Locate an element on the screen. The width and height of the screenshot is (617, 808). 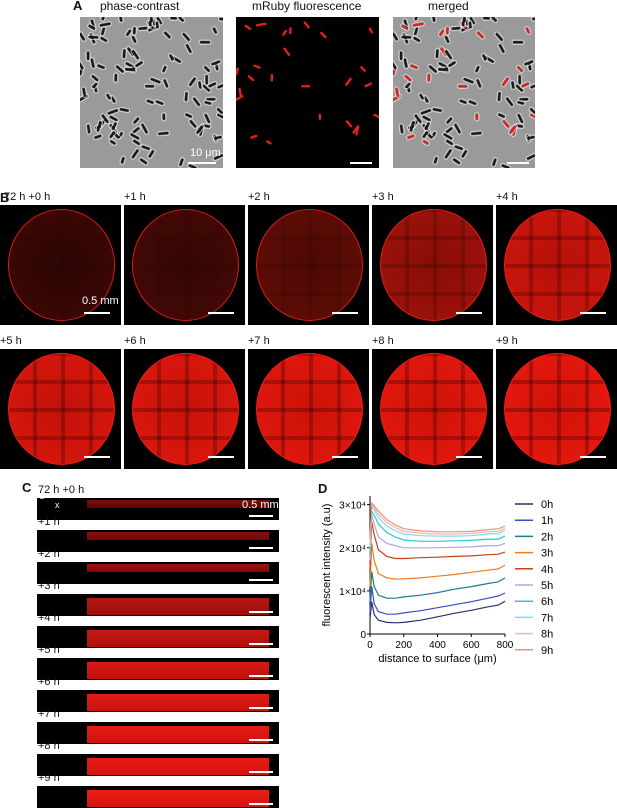
panel-a-title-phase: phase-contrast is located at coordinates (140, 6).